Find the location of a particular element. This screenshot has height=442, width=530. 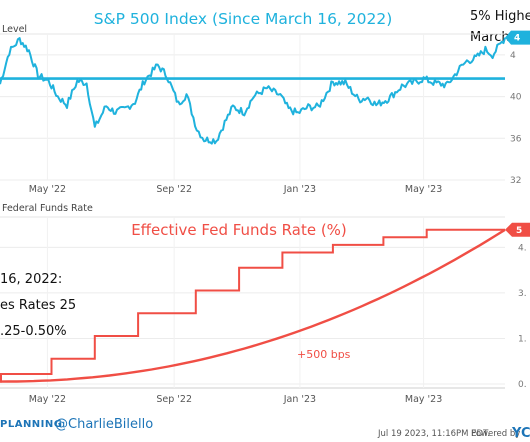

fed-y-tick-label: 4. is located at coordinates (522, 248).